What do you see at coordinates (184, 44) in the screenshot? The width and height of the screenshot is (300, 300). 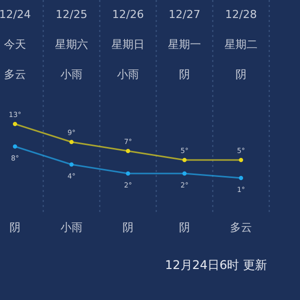 I see `text: 星期一` at bounding box center [184, 44].